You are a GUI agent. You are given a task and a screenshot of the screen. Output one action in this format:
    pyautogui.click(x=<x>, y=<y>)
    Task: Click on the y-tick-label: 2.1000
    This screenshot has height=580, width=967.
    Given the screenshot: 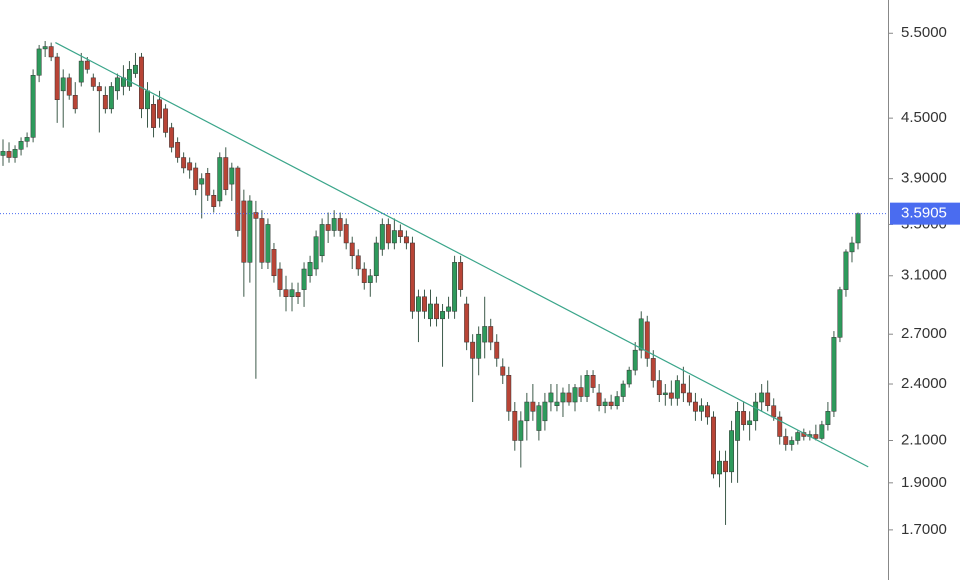 What is the action you would take?
    pyautogui.click(x=924, y=439)
    